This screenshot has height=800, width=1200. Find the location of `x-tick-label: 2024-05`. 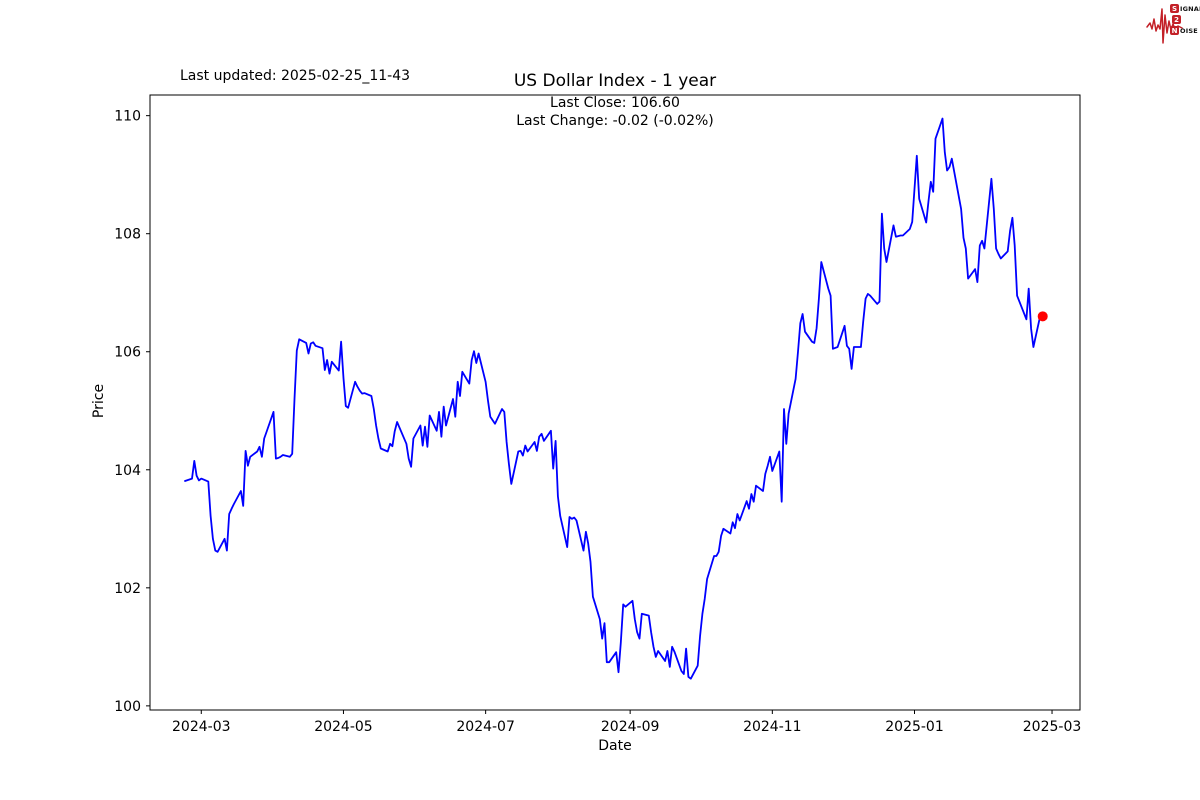

x-tick-label: 2024-05 is located at coordinates (343, 727).